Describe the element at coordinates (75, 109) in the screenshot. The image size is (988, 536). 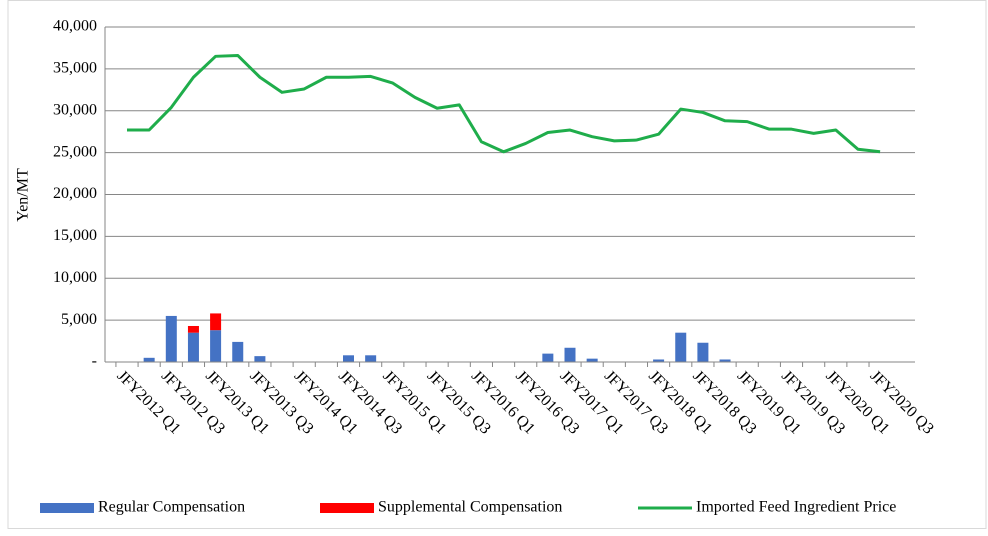
I see `y-tick-label: 30,000` at that location.